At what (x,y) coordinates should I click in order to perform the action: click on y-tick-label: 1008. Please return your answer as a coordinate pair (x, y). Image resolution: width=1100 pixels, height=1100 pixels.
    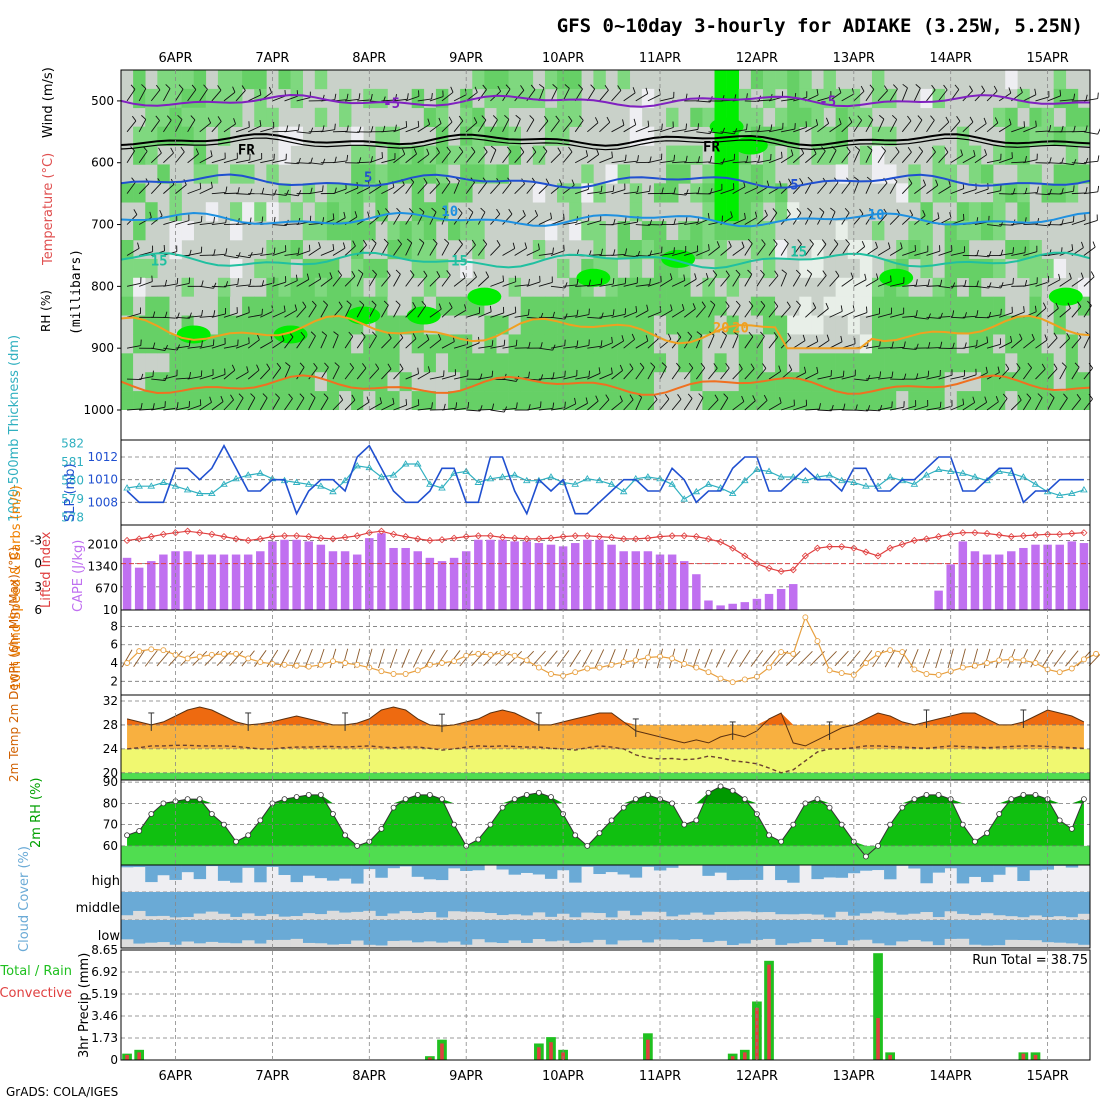
    Looking at the image, I should click on (102, 502).